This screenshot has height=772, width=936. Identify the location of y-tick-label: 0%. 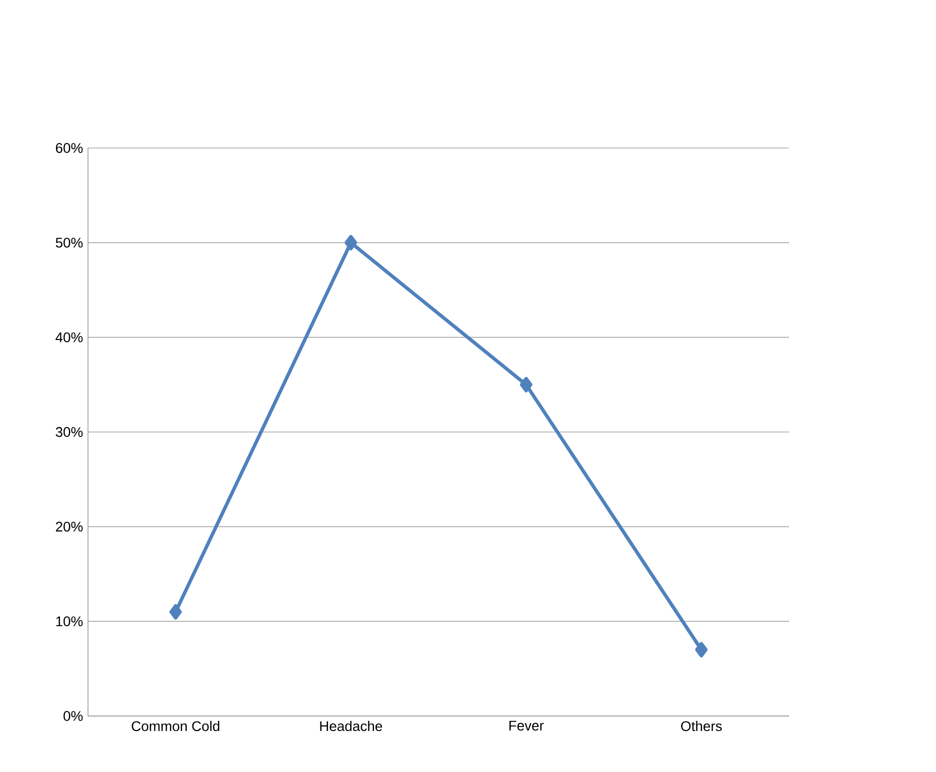
(73, 716).